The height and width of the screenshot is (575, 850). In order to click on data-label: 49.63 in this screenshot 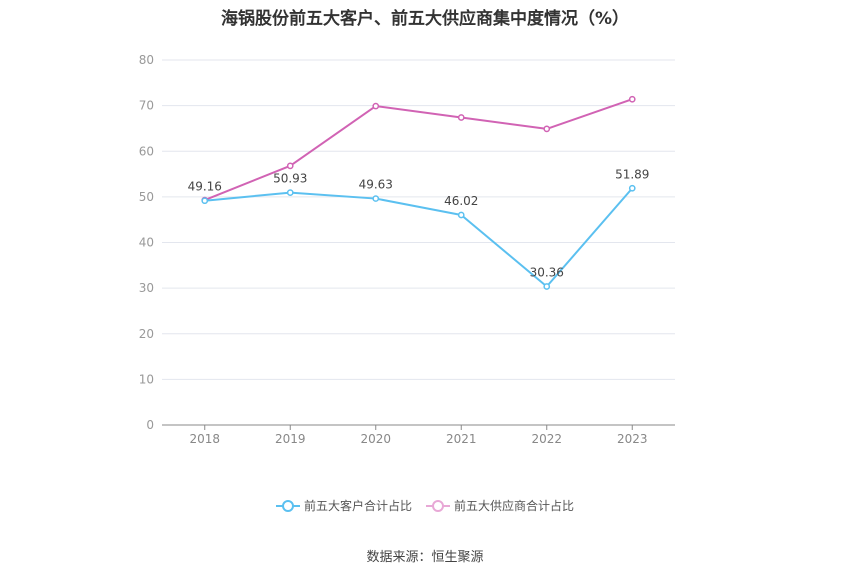, I will do `click(376, 185)`.